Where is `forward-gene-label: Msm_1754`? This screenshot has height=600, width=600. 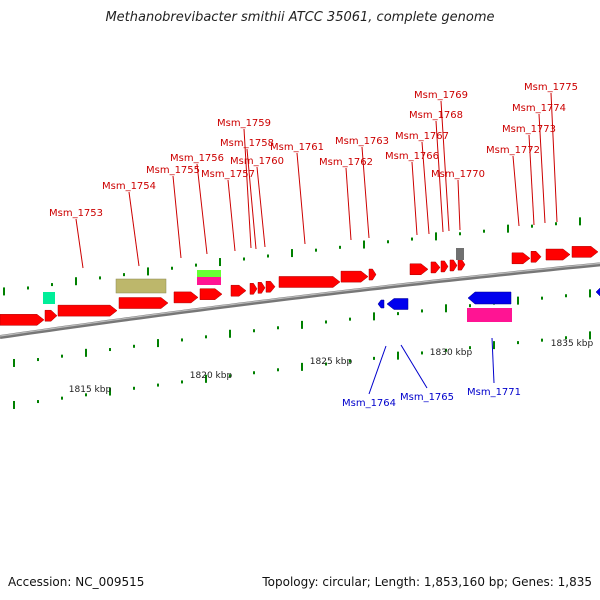 forward-gene-label: Msm_1754 is located at coordinates (129, 186).